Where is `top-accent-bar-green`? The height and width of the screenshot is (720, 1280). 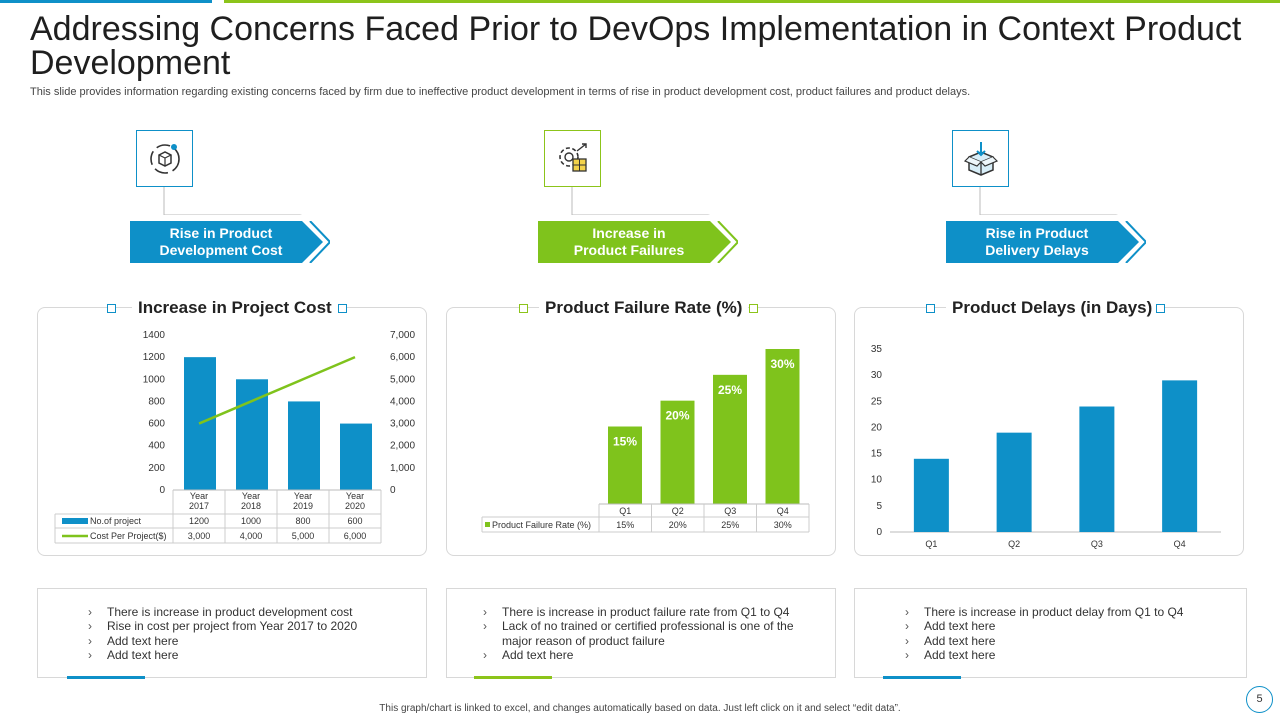
top-accent-bar-green is located at coordinates (752, 1).